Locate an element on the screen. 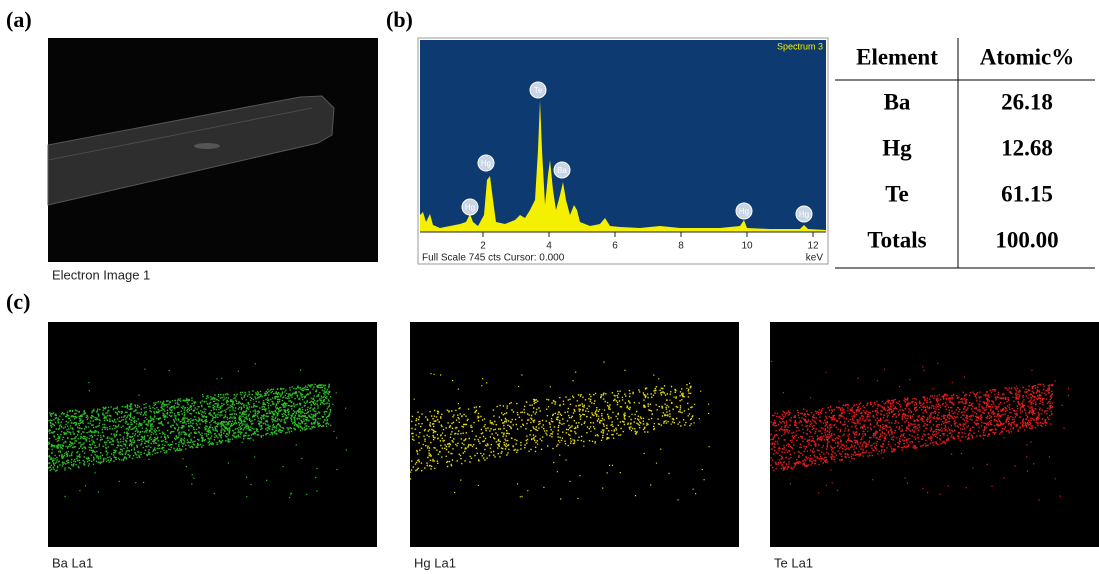 Image resolution: width=1099 pixels, height=574 pixels. table-cell: Te is located at coordinates (896, 193).